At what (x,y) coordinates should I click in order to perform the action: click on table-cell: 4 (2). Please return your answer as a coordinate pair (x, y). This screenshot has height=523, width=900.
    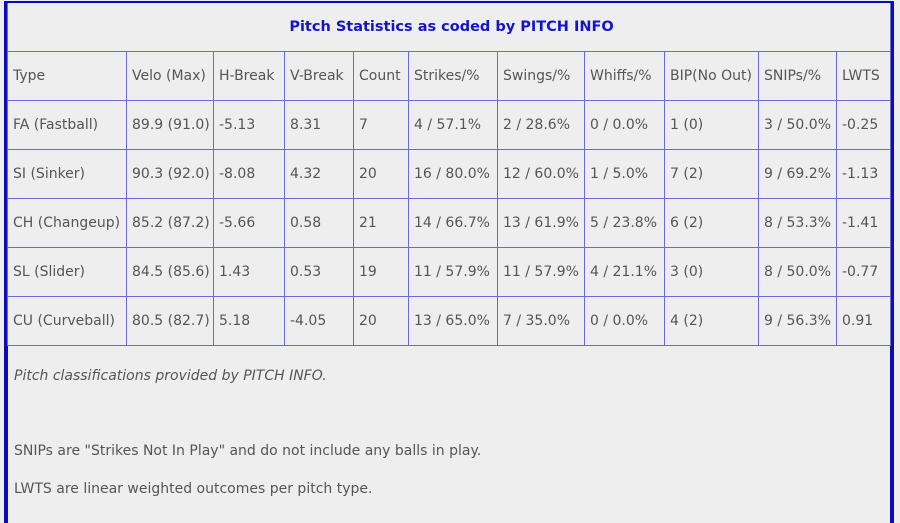
    Looking at the image, I should click on (711, 321).